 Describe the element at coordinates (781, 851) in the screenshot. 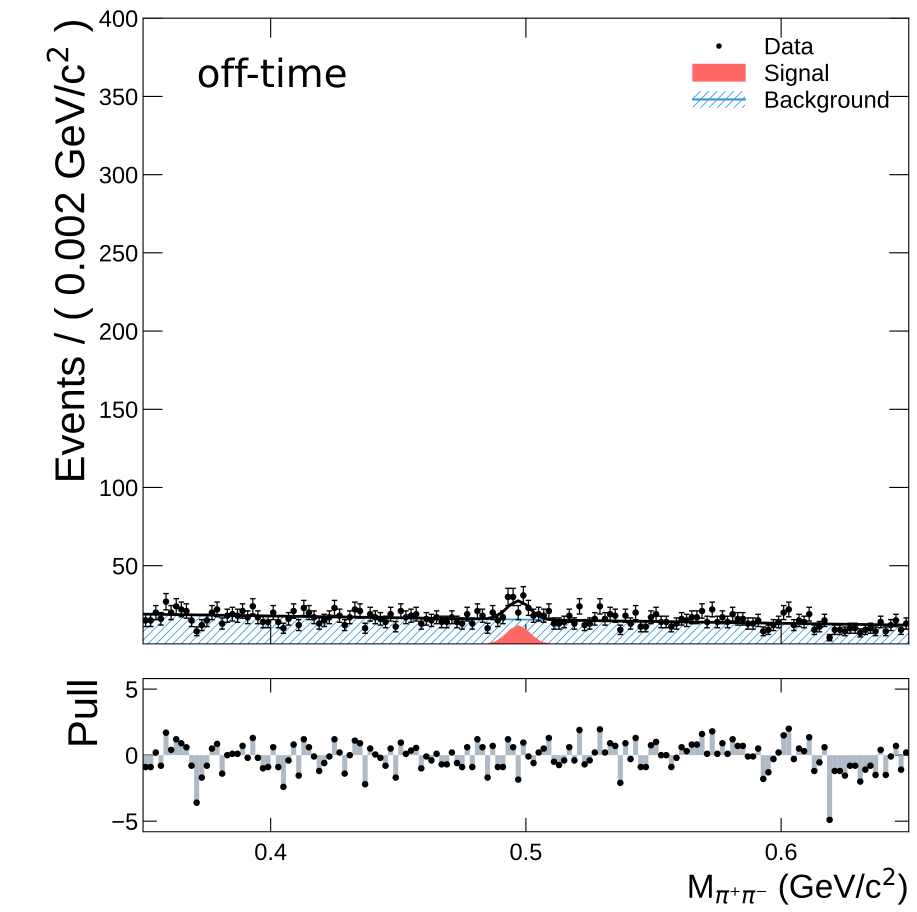

I see `x-tick-label: 0.6` at that location.